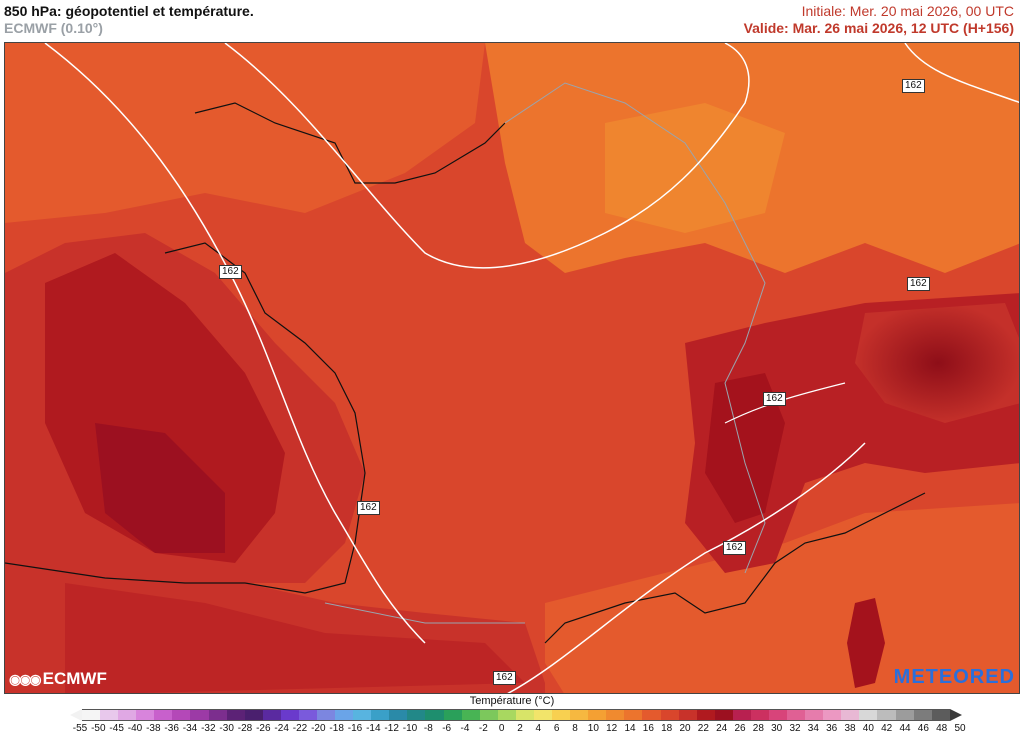  I want to click on legend-tick-label: -10, so click(410, 728).